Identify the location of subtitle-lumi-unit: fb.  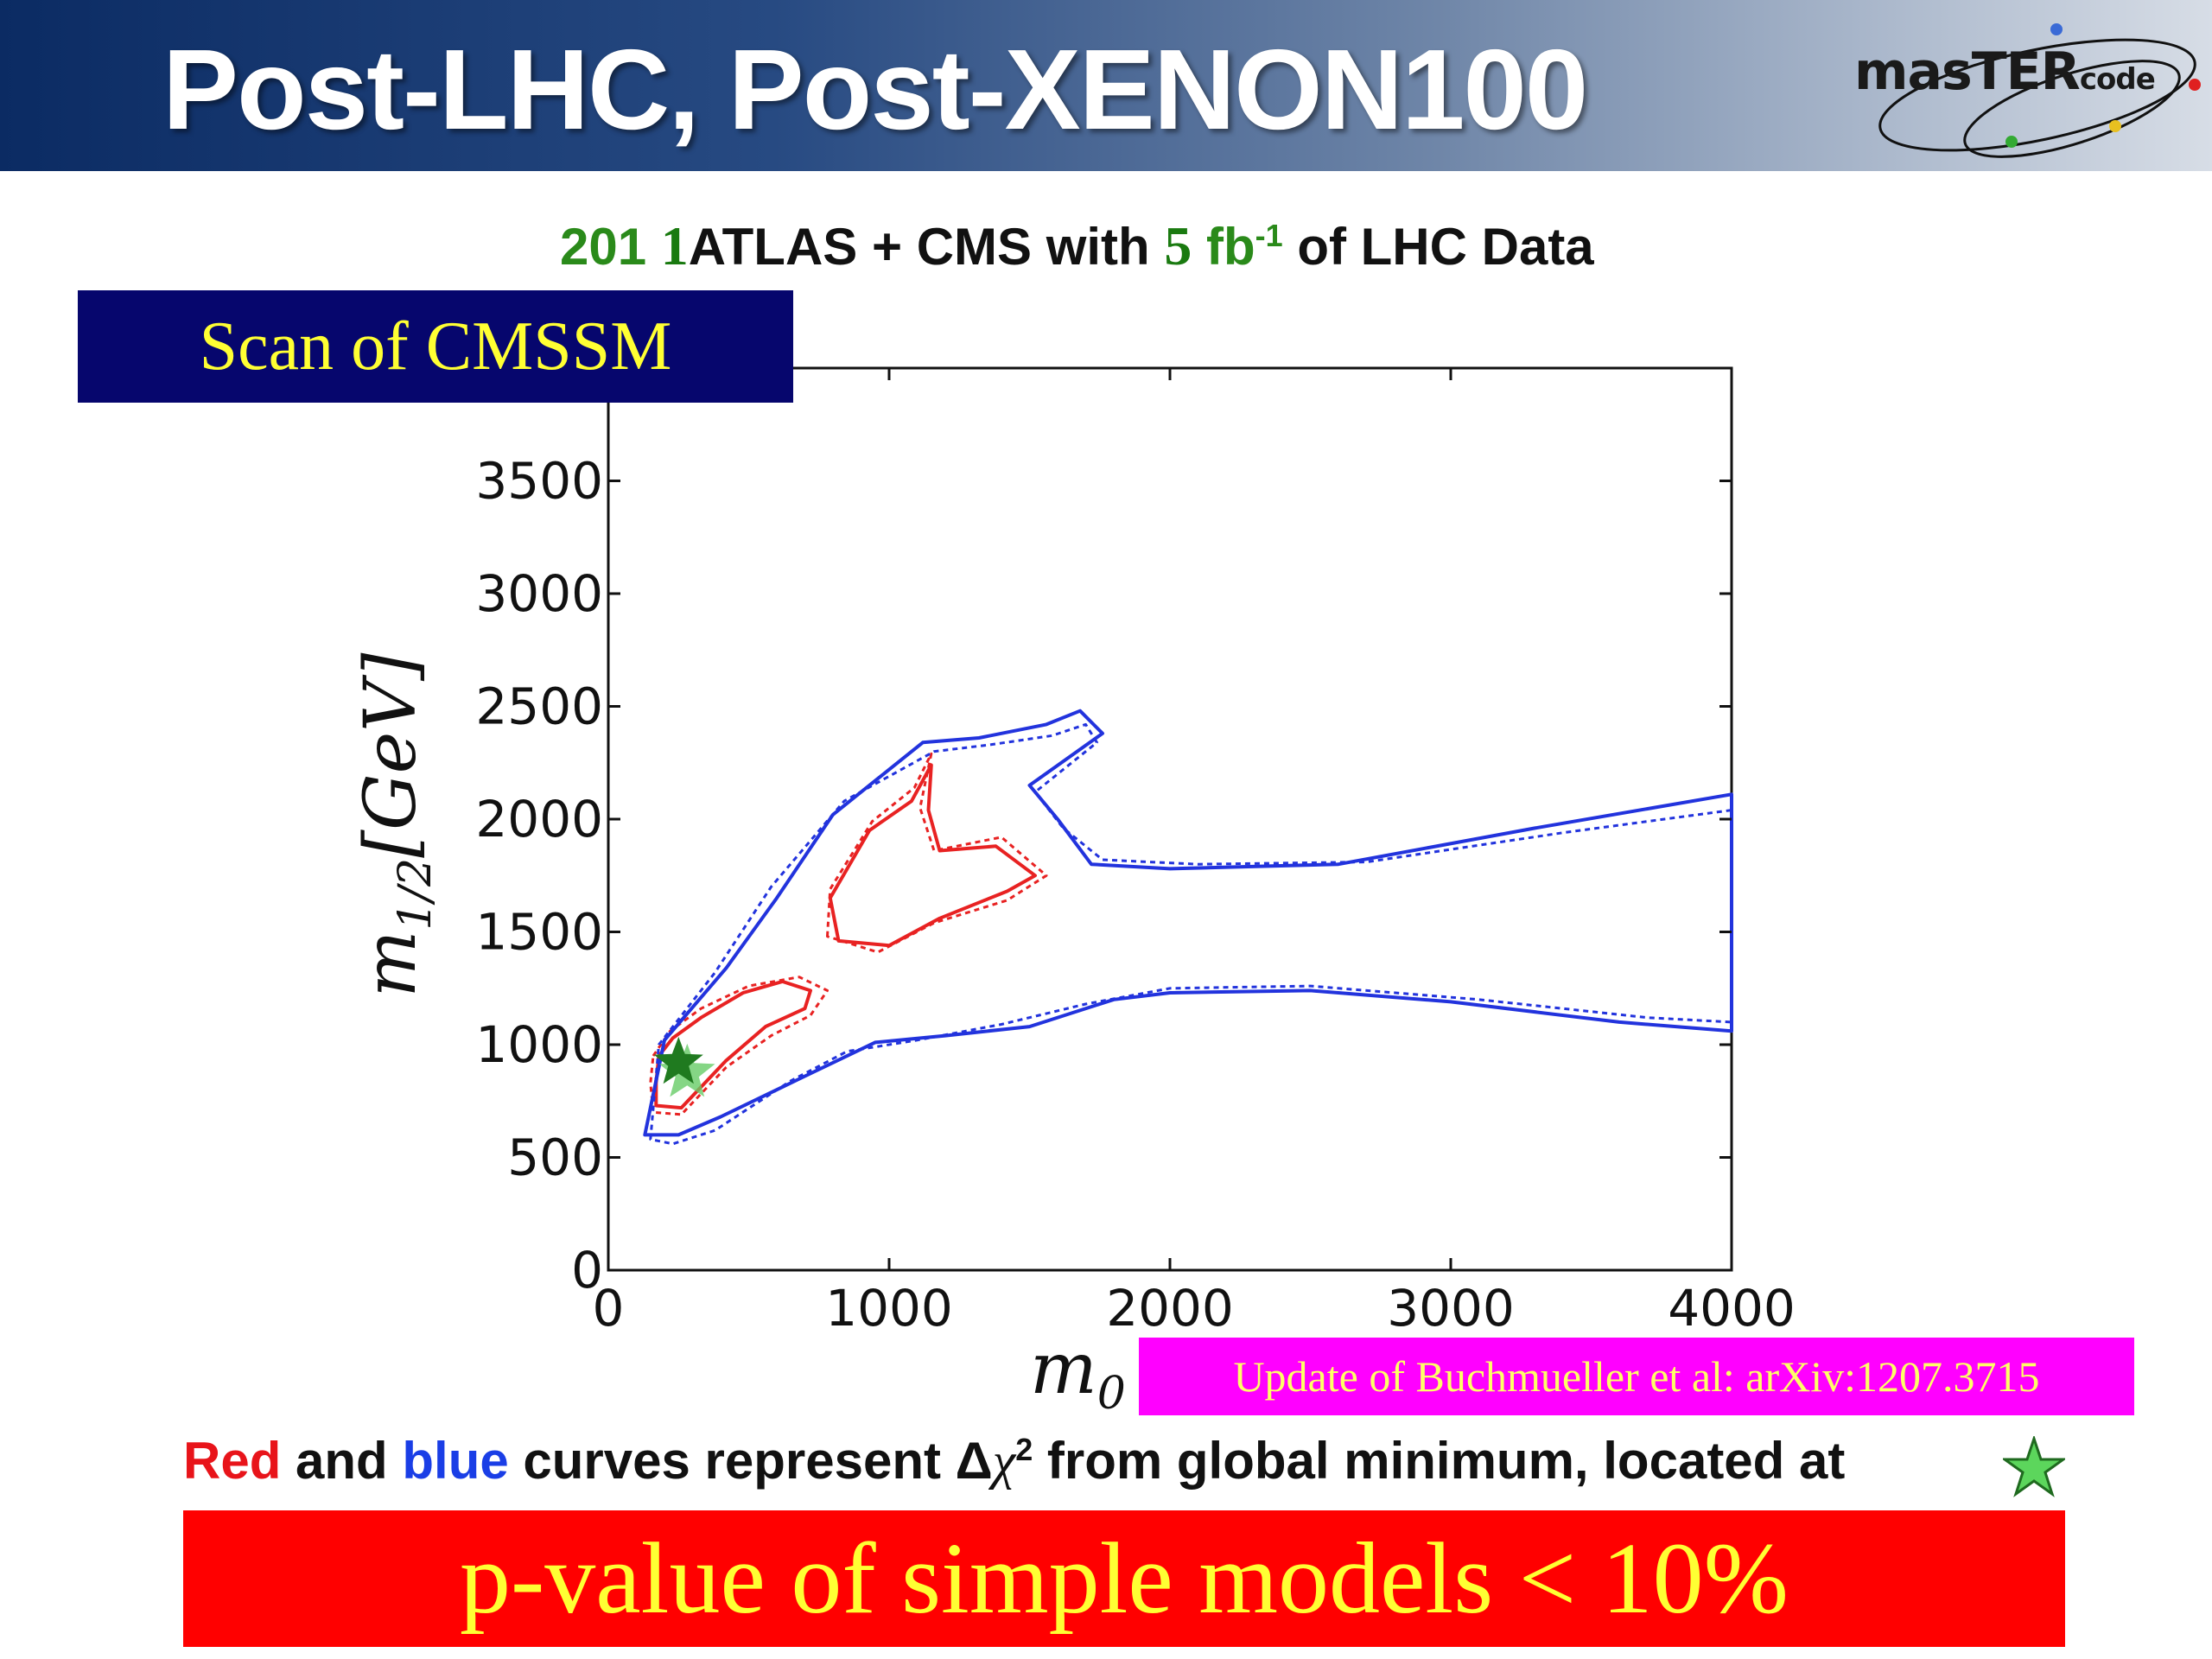
(1230, 247).